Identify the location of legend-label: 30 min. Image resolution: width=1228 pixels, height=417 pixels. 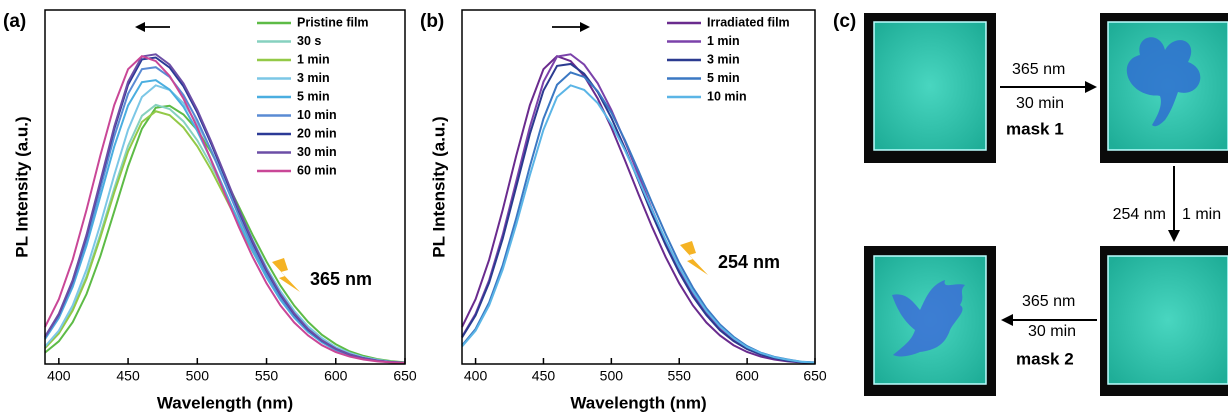
(317, 152).